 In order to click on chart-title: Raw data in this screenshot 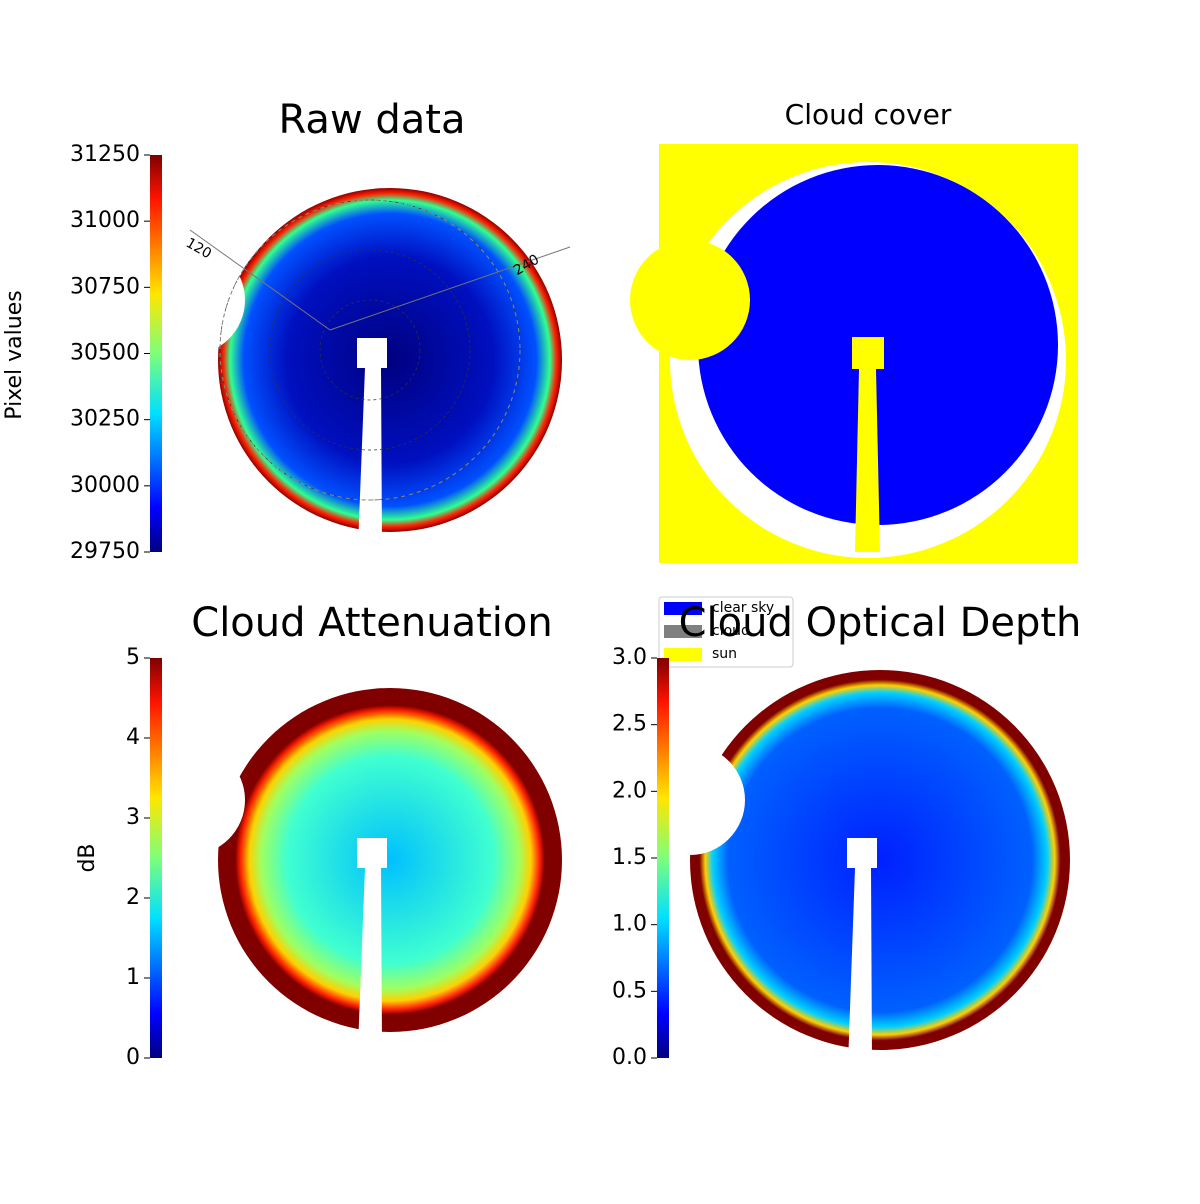, I will do `click(372, 120)`.